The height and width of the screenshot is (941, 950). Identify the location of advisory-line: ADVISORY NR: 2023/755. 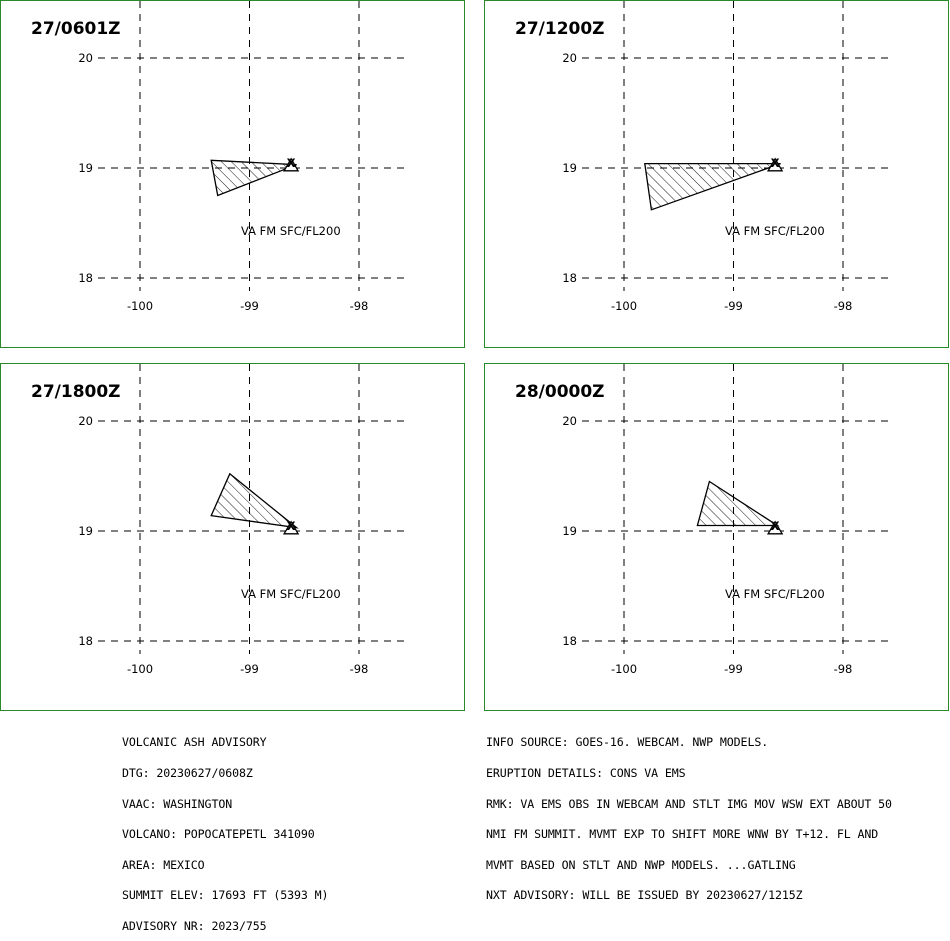
(194, 925).